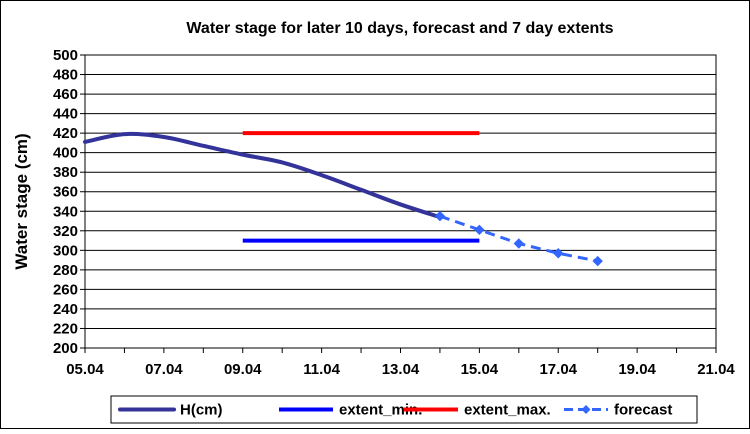 The image size is (750, 434). What do you see at coordinates (558, 369) in the screenshot?
I see `x-tick-label: 17.04` at bounding box center [558, 369].